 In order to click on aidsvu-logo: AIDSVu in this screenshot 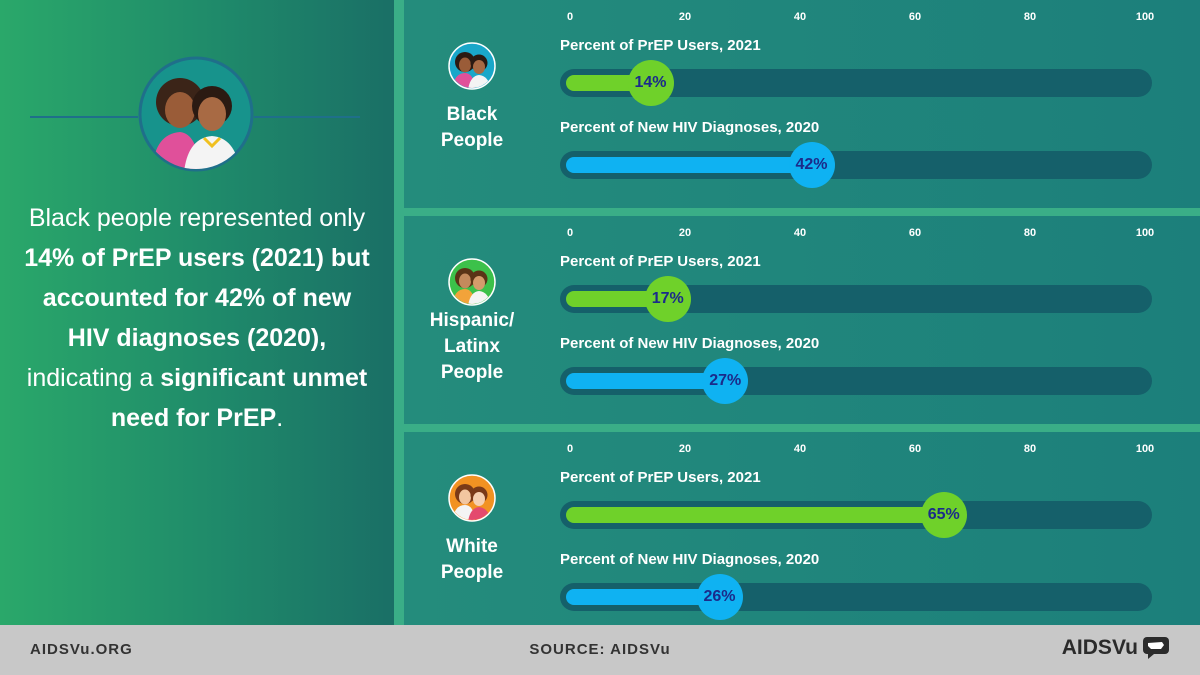, I will do `click(1116, 648)`.